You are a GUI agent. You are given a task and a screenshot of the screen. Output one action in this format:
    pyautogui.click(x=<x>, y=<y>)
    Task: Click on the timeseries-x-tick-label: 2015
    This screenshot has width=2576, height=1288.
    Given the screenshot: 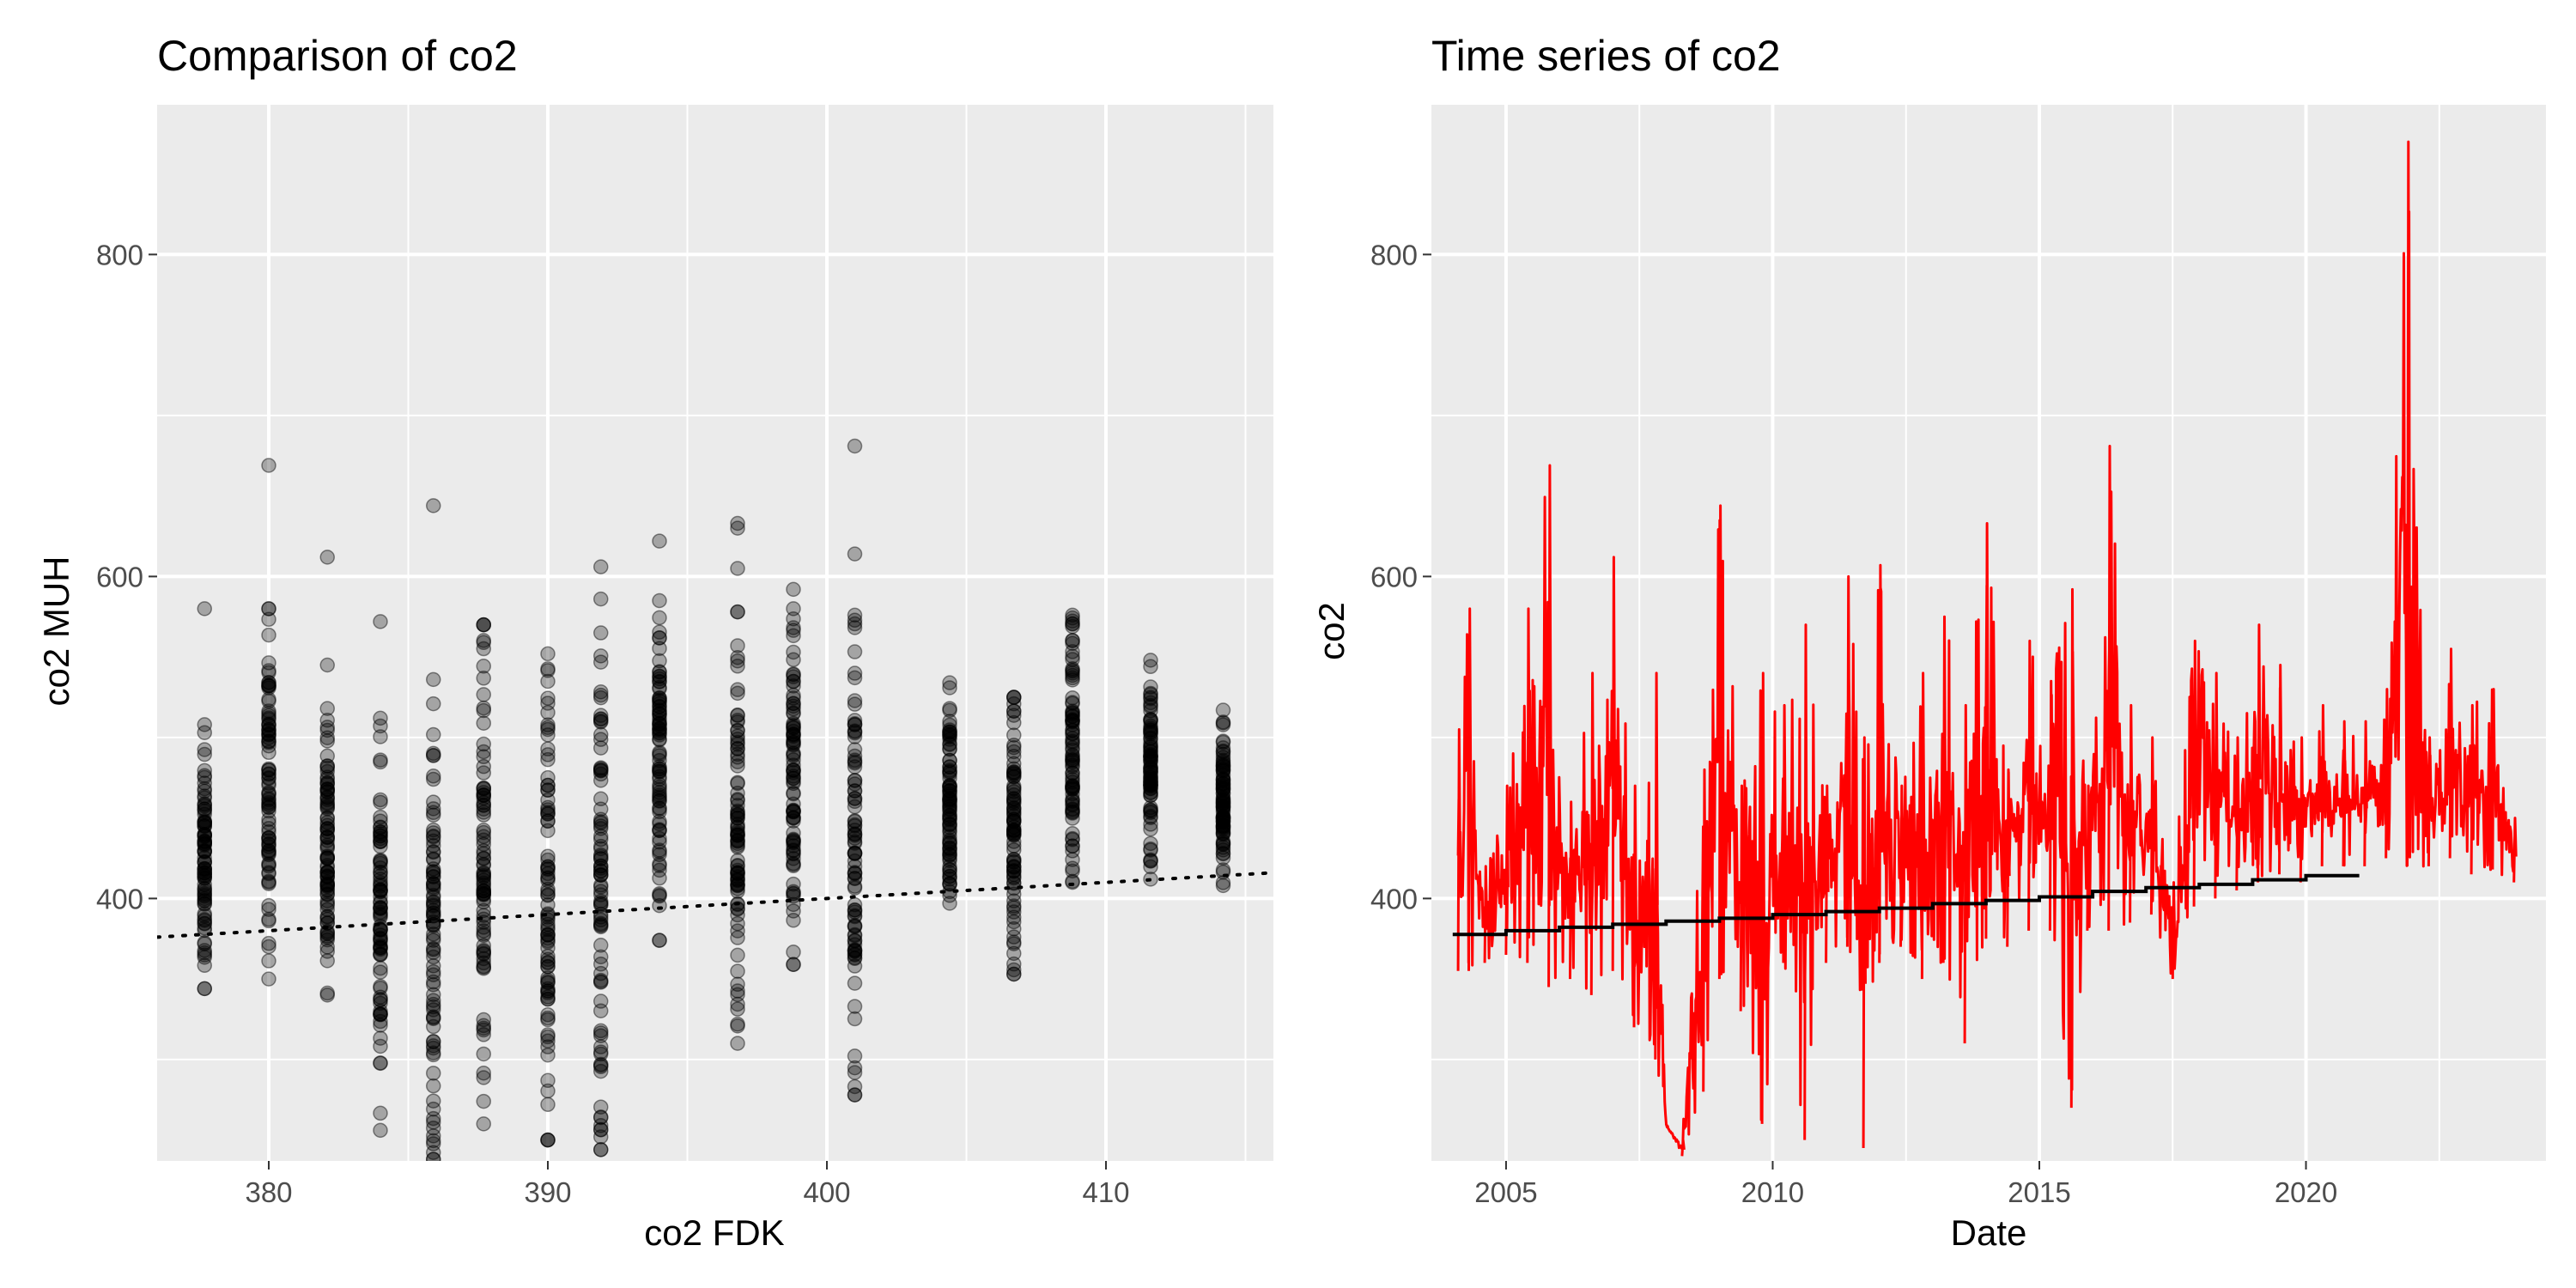 What is the action you would take?
    pyautogui.click(x=2039, y=1192)
    